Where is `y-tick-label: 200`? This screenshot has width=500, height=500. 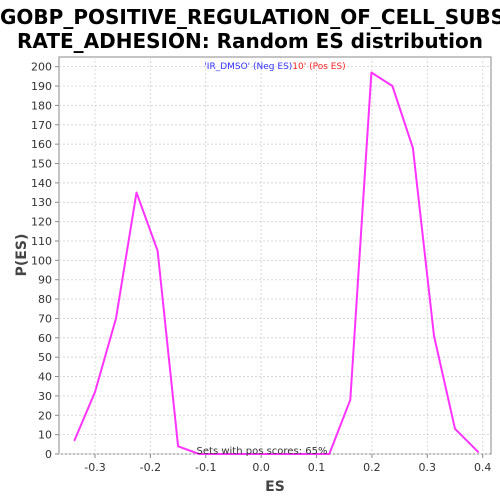 y-tick-label: 200 is located at coordinates (41, 67).